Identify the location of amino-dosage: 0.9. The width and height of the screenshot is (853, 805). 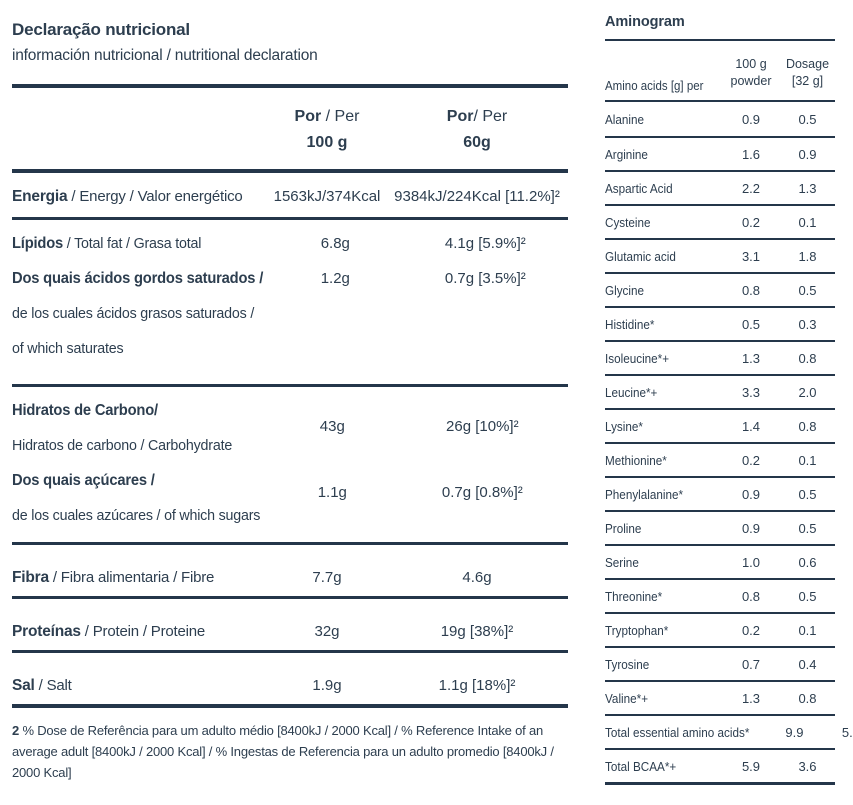
(807, 154).